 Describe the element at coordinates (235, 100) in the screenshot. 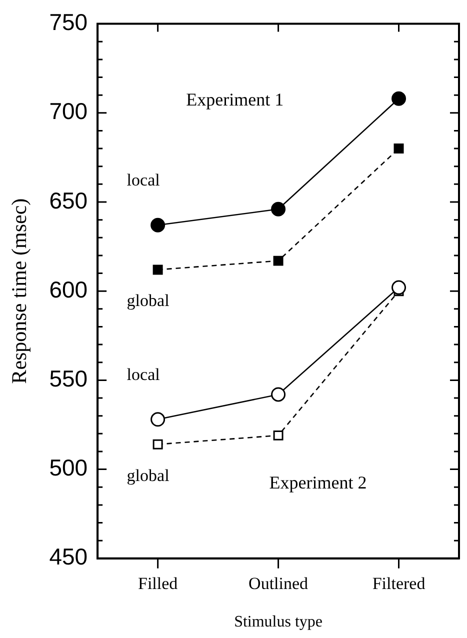

I see `annotation: Experiment 1` at that location.